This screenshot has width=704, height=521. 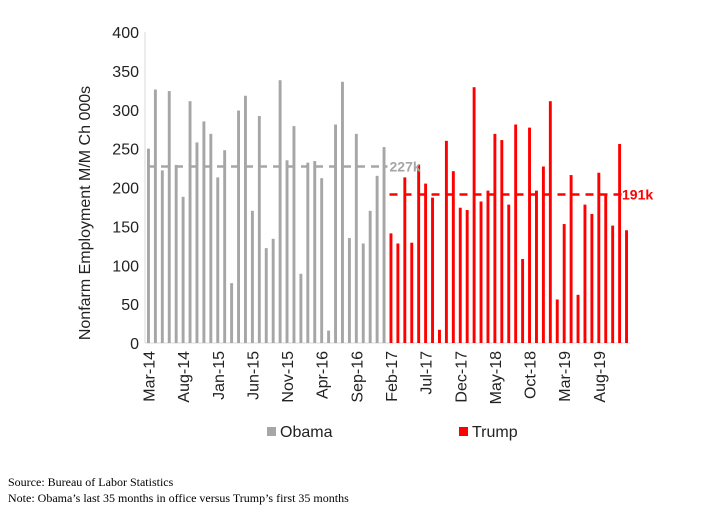 I want to click on legend-swatch-obama, so click(x=271, y=431).